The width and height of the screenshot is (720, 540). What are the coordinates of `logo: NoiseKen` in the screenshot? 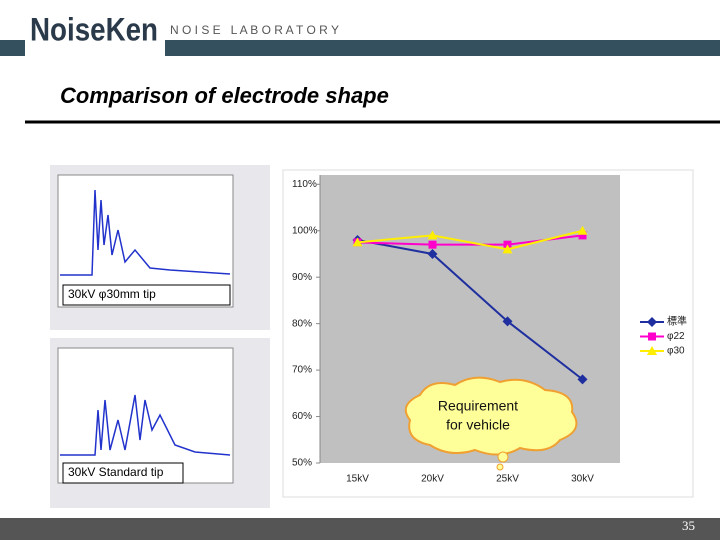 It's located at (94, 29).